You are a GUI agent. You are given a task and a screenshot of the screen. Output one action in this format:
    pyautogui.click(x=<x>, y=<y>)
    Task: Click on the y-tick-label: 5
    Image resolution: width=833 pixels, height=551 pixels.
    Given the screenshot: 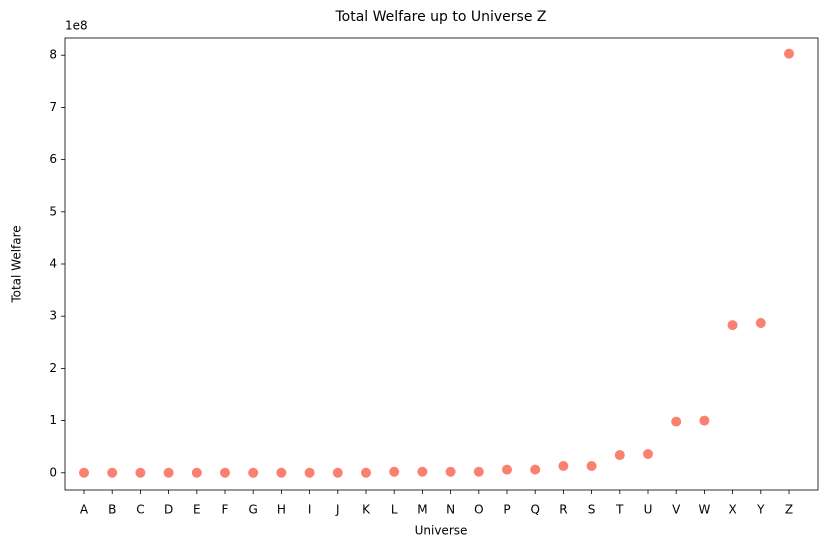 What is the action you would take?
    pyautogui.click(x=53, y=211)
    